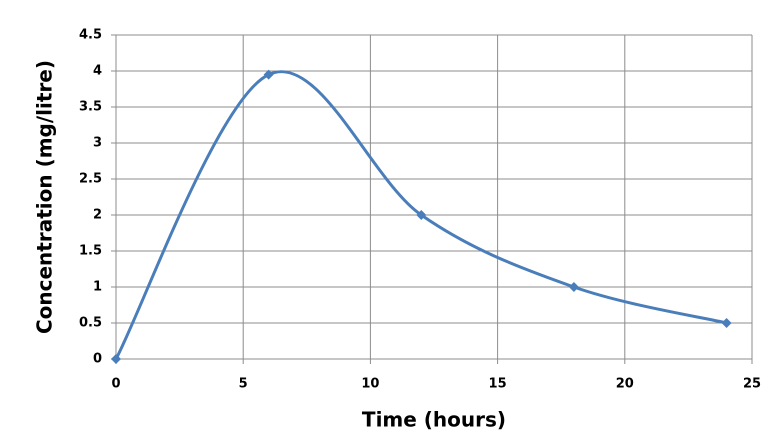  Describe the element at coordinates (97, 71) in the screenshot. I see `y-tick-label: 4` at that location.